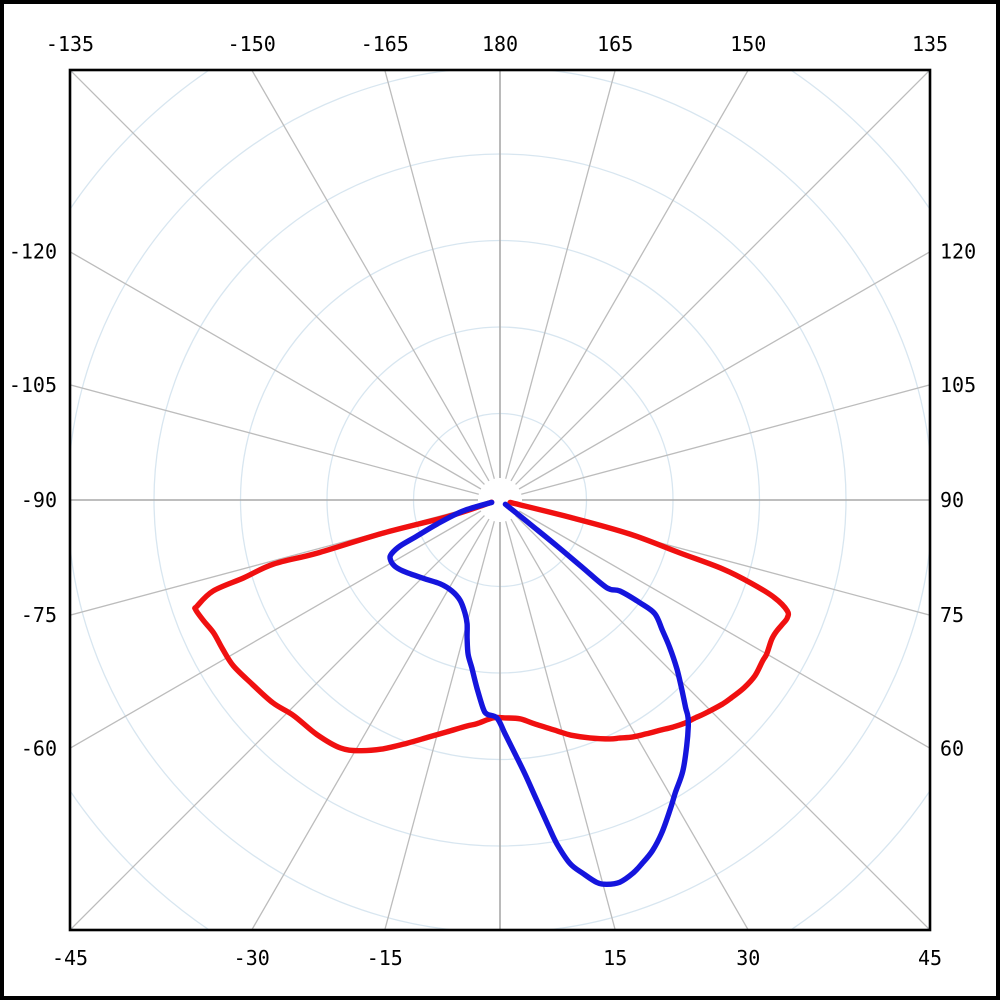 This screenshot has width=1000, height=1000. I want to click on blue-curve-C90-C270-plane, so click(539, 693).